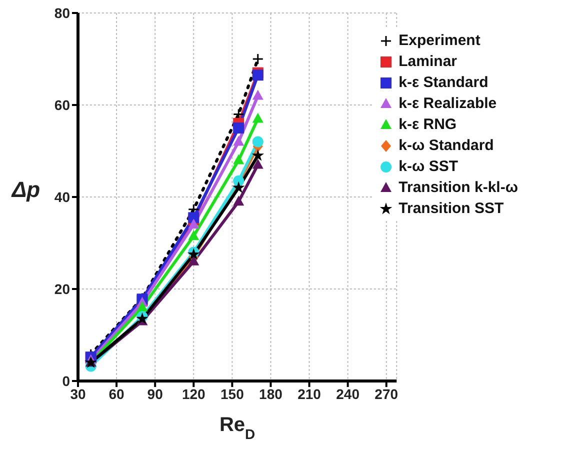  What do you see at coordinates (439, 40) in the screenshot?
I see `legend-label: Experiment` at bounding box center [439, 40].